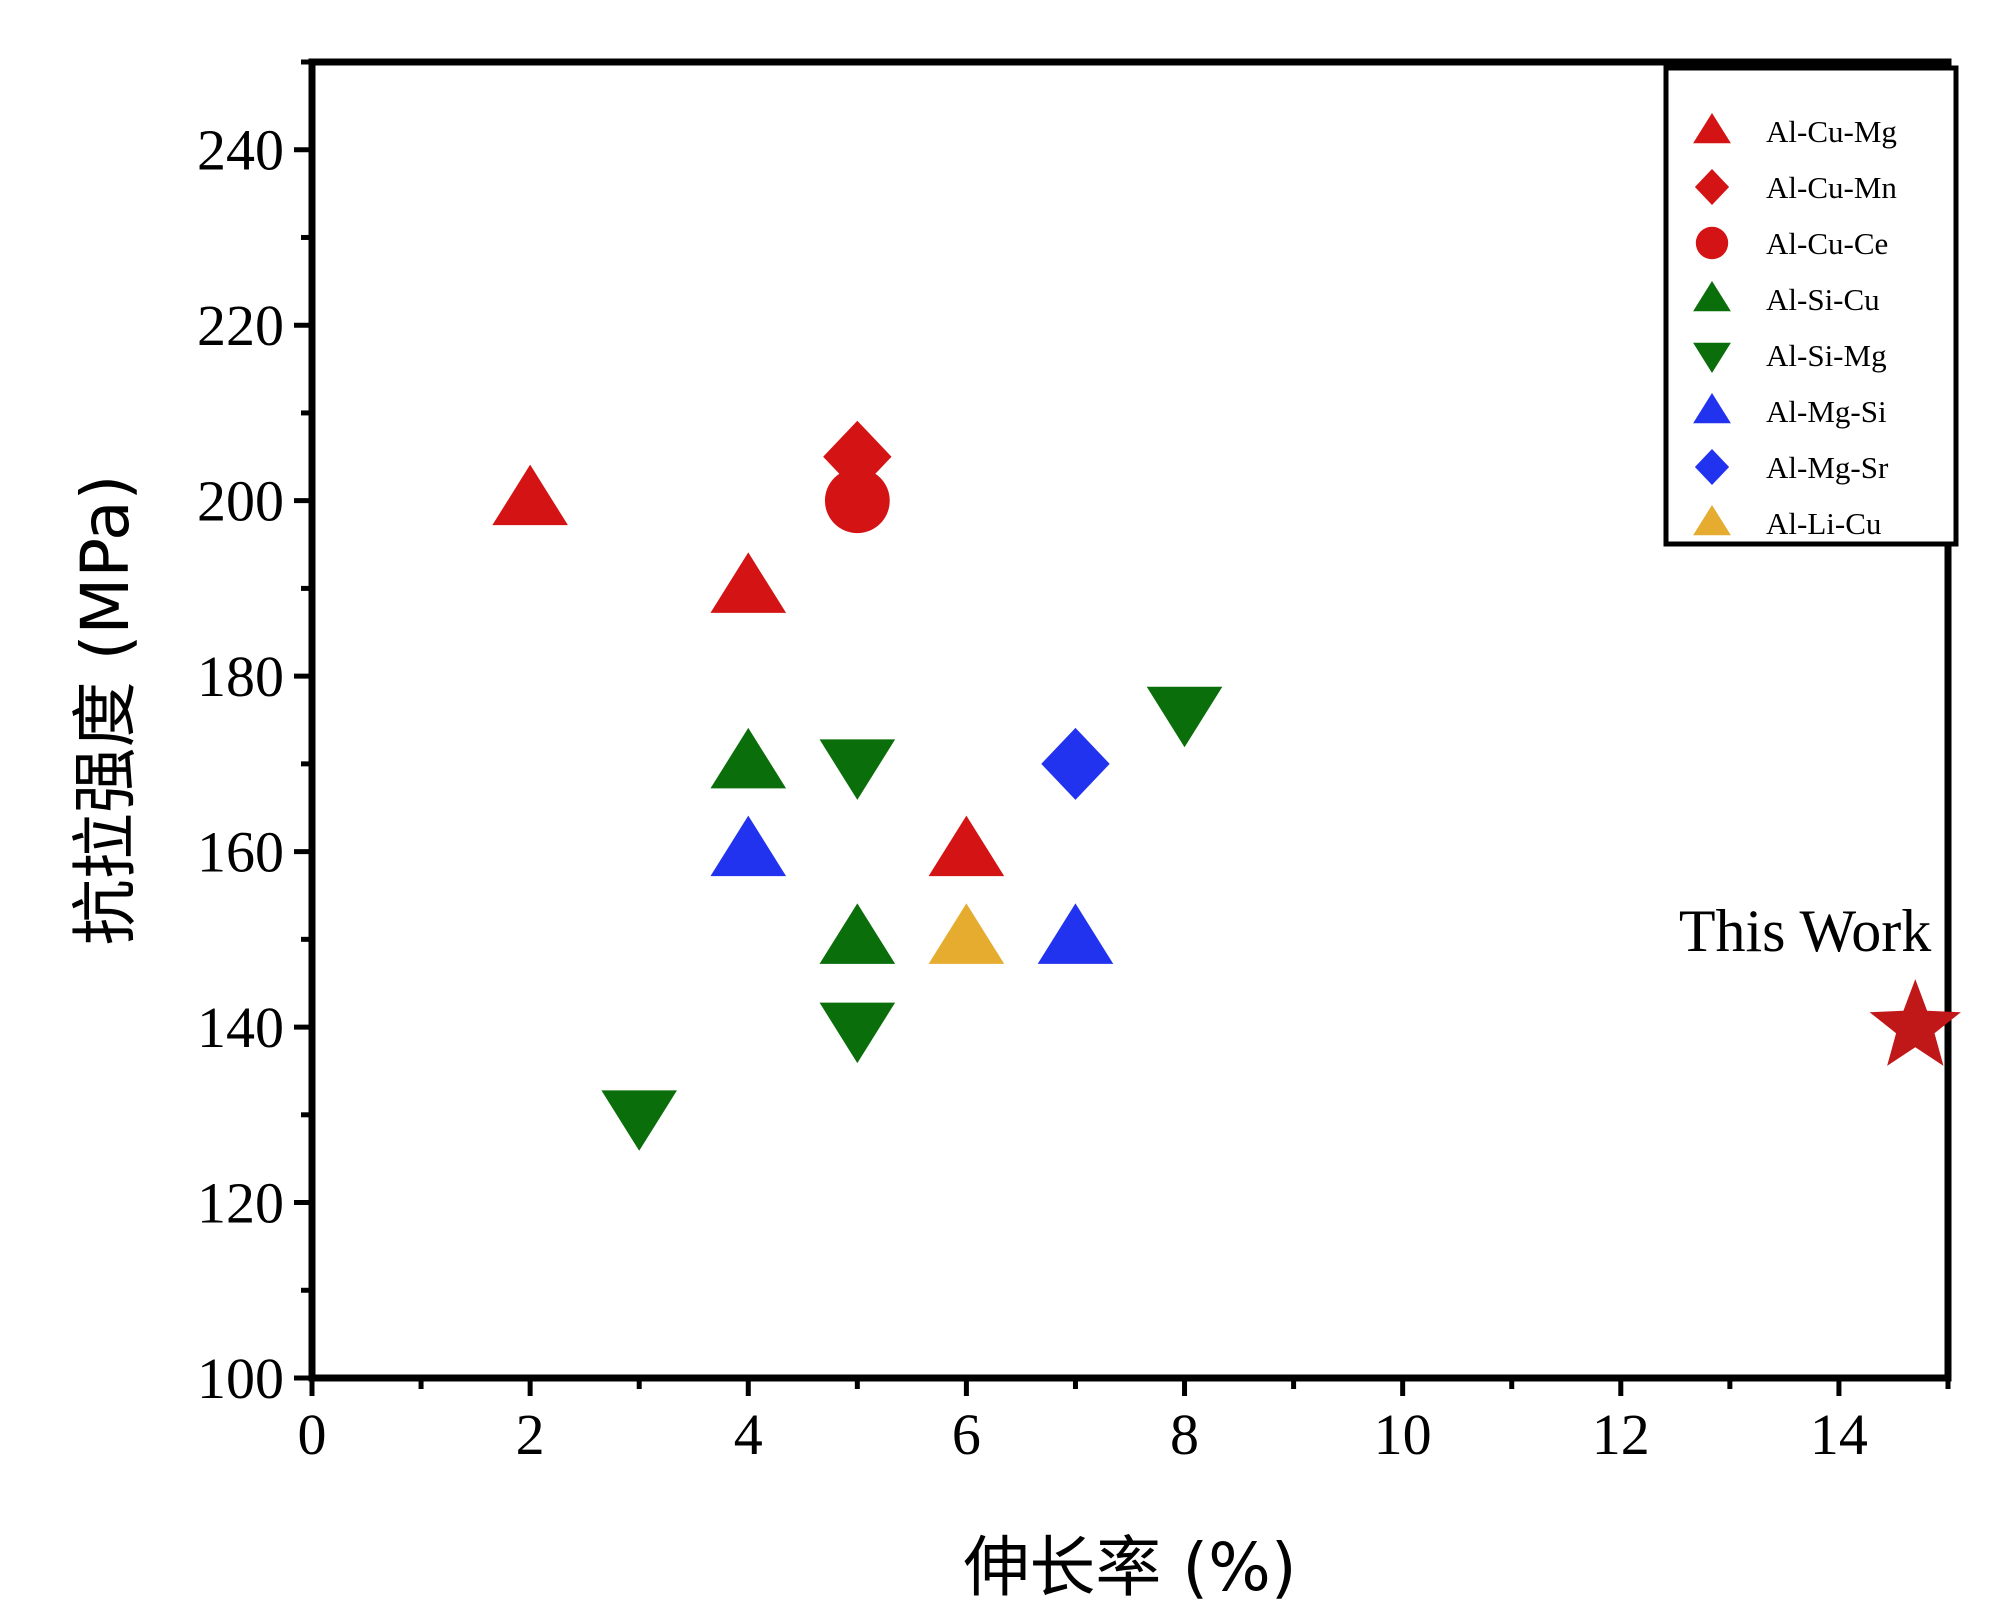 Image resolution: width=2000 pixels, height=1606 pixels. What do you see at coordinates (240, 501) in the screenshot?
I see `y-tick-label: 200` at bounding box center [240, 501].